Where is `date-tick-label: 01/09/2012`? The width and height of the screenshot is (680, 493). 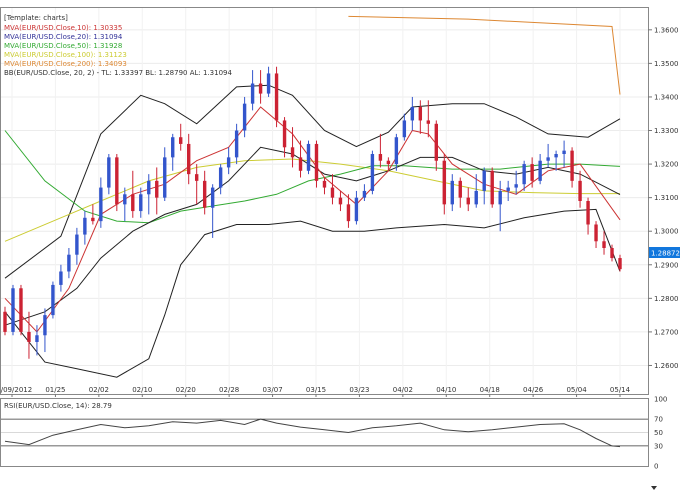 date-tick-label: 01/09/2012 is located at coordinates (16, 390).